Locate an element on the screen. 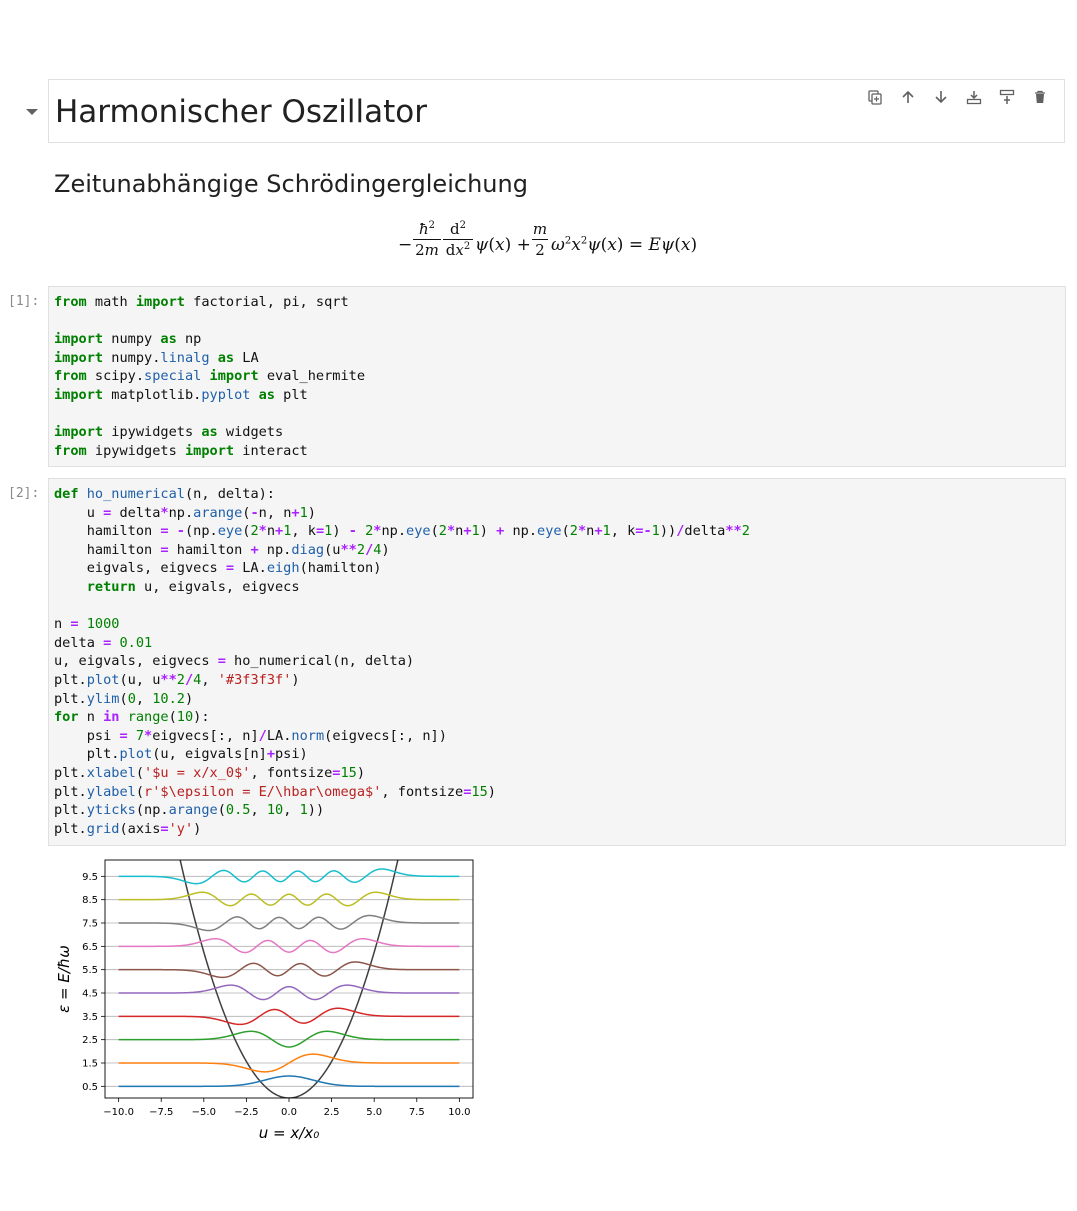 Image resolution: width=1077 pixels, height=1211 pixels. move-cell-up-button is located at coordinates (907, 97).